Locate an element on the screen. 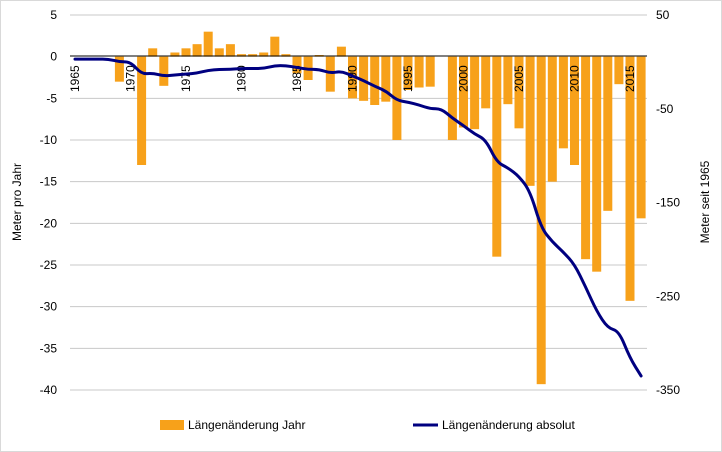 The height and width of the screenshot is (452, 722). bar-2015 is located at coordinates (630, 178).